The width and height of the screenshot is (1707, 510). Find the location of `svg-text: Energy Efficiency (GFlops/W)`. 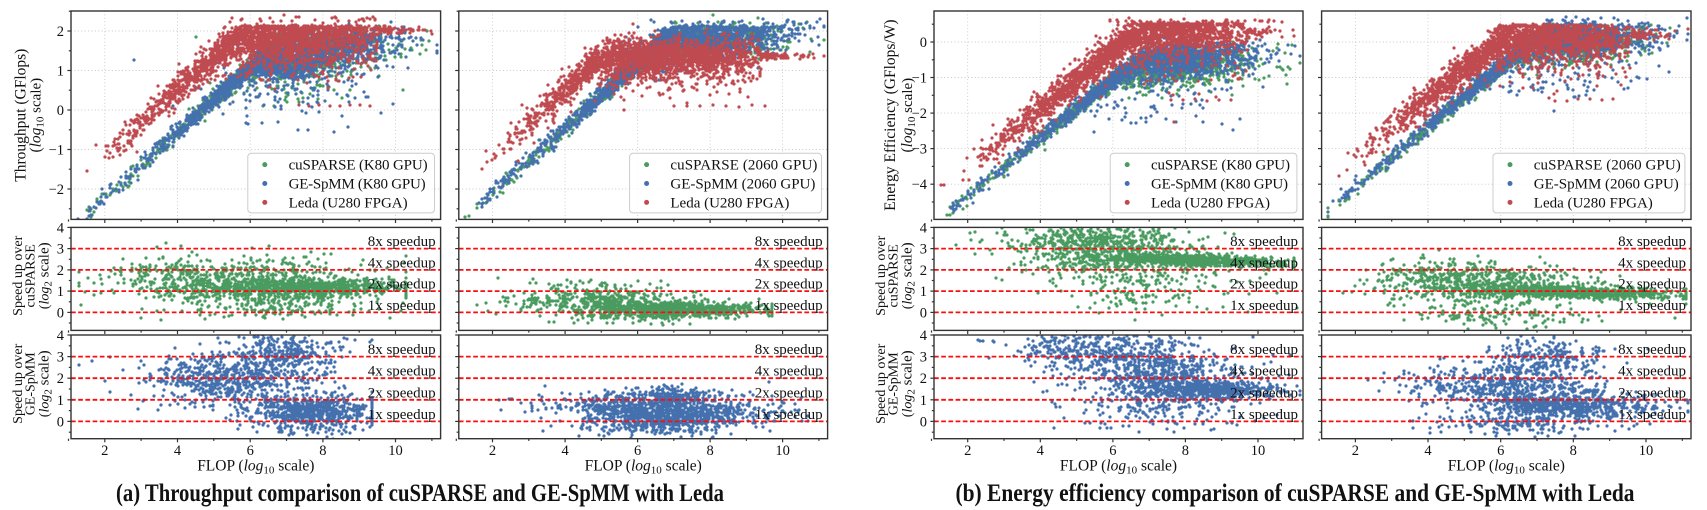

svg-text: Energy Efficiency (GFlops/W) is located at coordinates (890, 114).